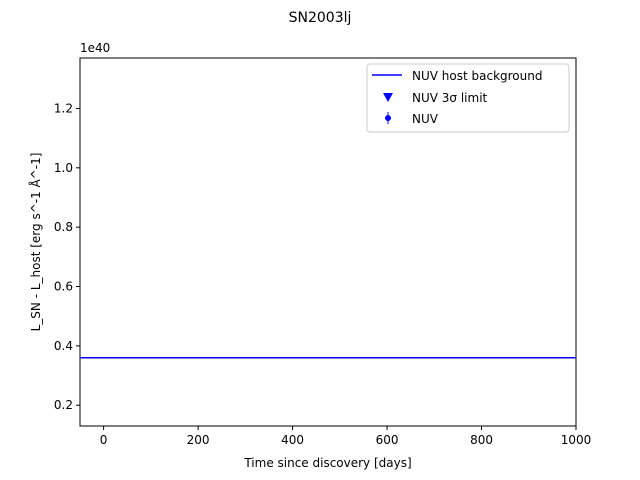 Image resolution: width=640 pixels, height=480 pixels. What do you see at coordinates (104, 440) in the screenshot?
I see `x-tick-label: 0` at bounding box center [104, 440].